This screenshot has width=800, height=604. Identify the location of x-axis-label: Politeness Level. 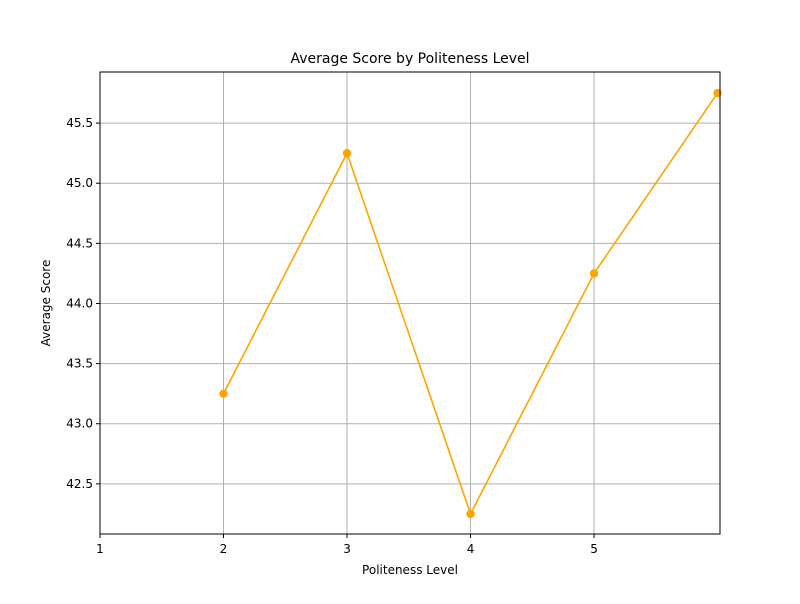
(410, 570).